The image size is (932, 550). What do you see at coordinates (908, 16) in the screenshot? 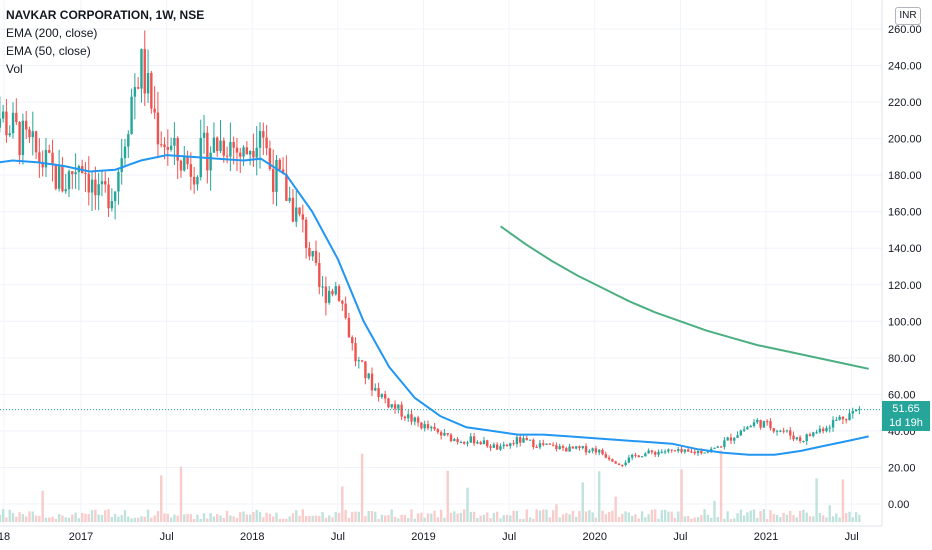
I see `currency-label: INR` at bounding box center [908, 16].